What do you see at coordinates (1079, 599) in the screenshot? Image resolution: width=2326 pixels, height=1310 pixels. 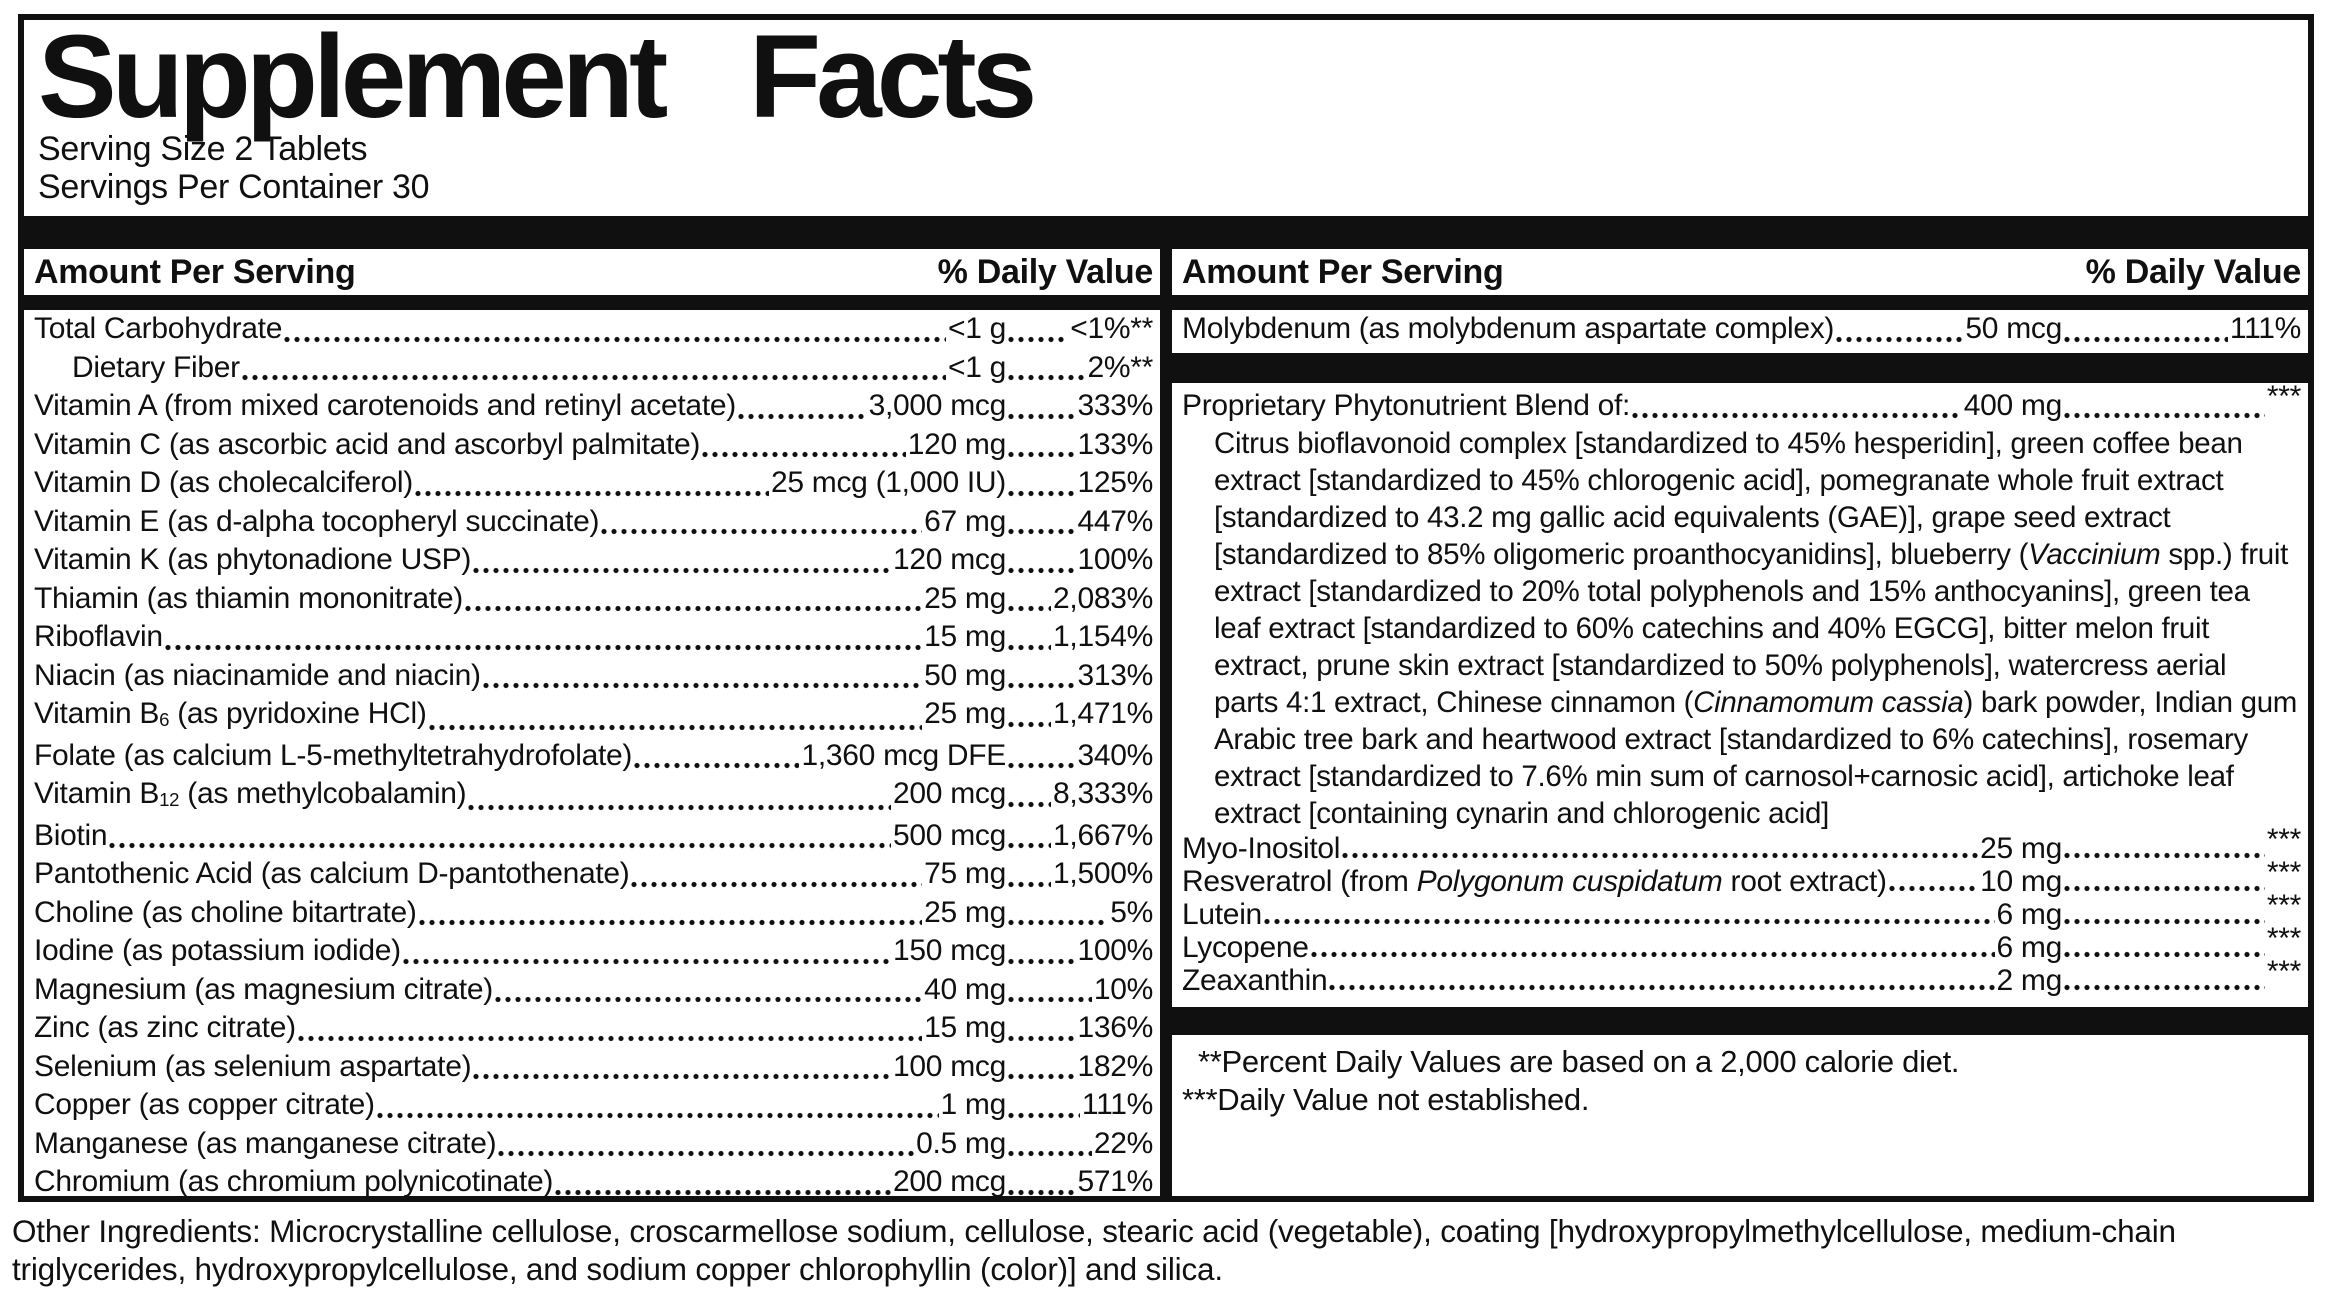 I see `nutrient-row-right-zone: 2,083%` at bounding box center [1079, 599].